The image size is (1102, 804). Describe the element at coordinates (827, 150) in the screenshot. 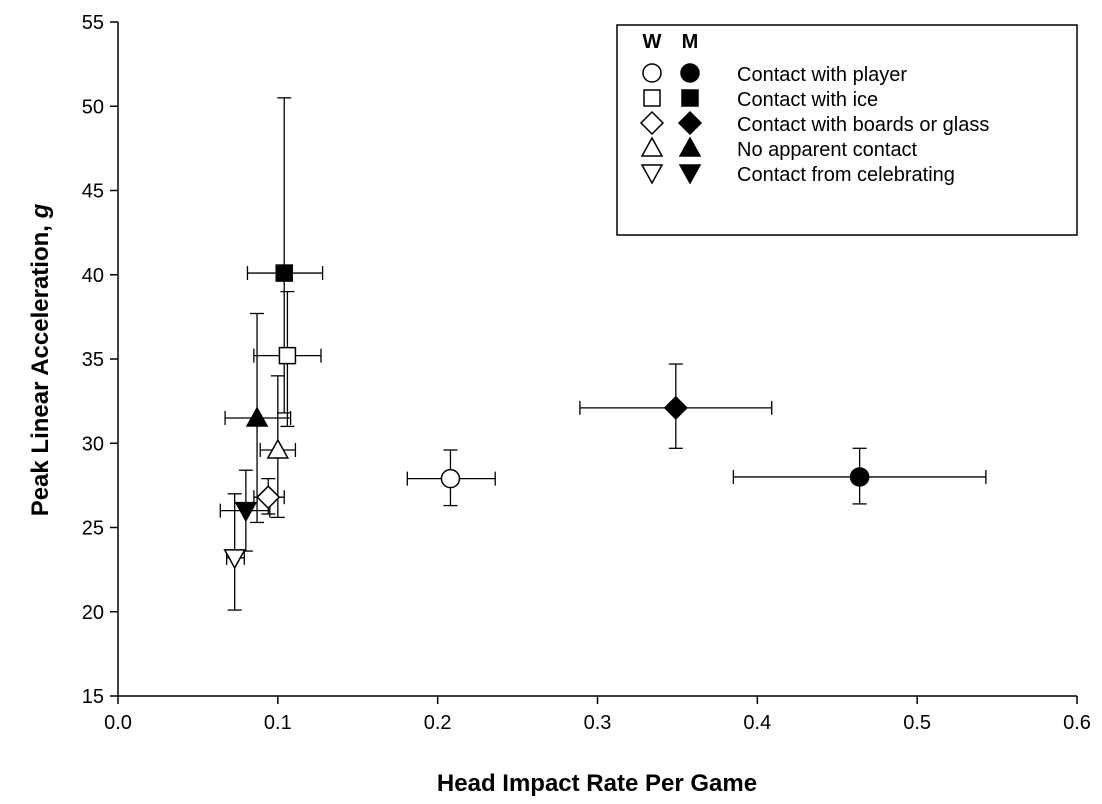

I see `legend-label: No apparent contact` at that location.